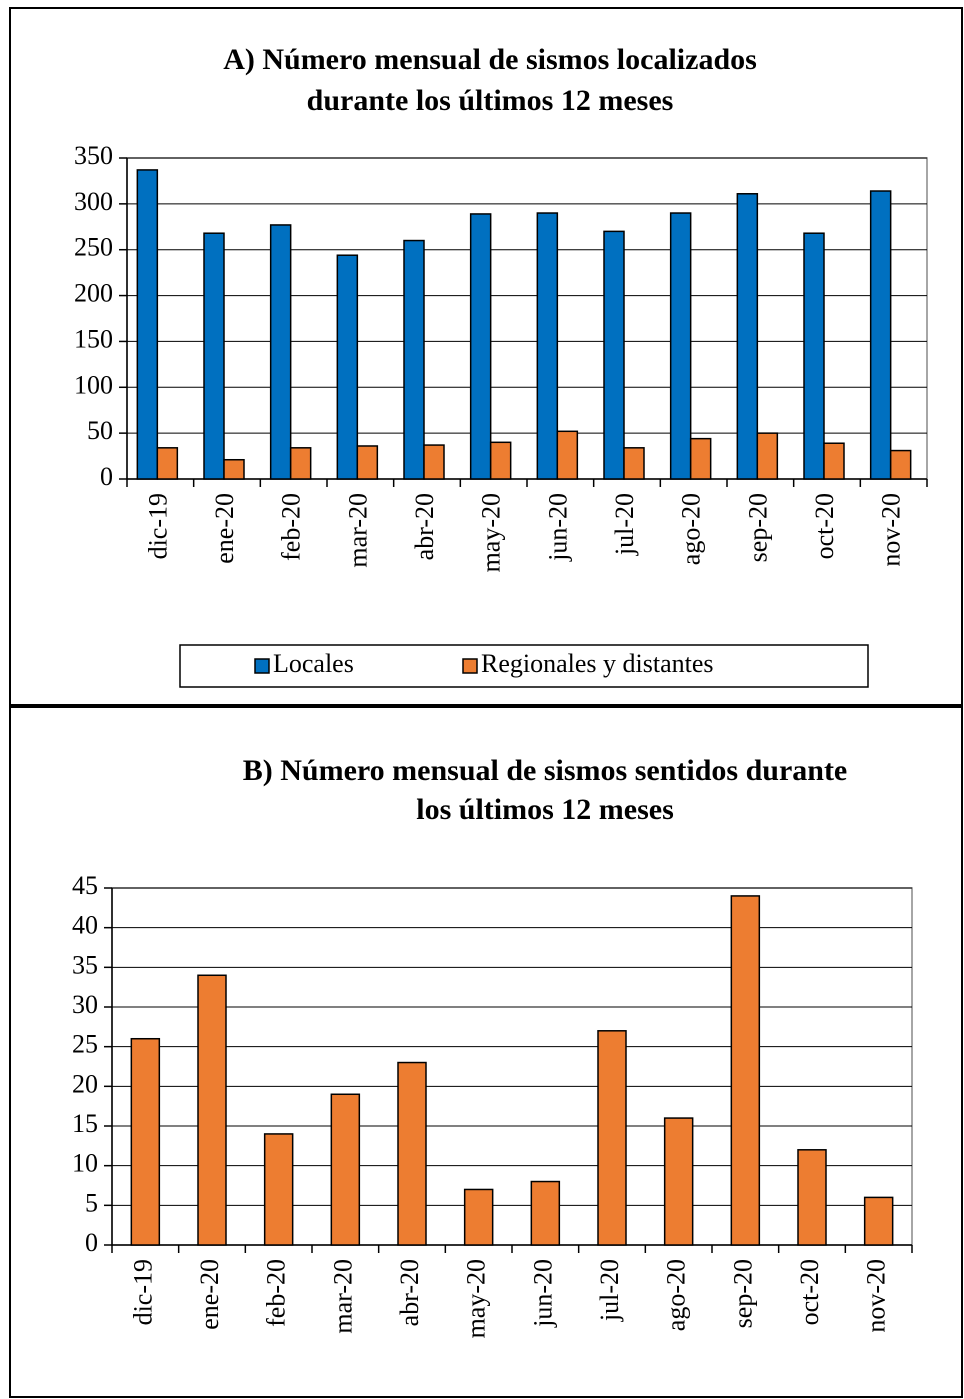  Describe the element at coordinates (490, 100) in the screenshot. I see `chart-title: durante los últimos 12 meses` at that location.